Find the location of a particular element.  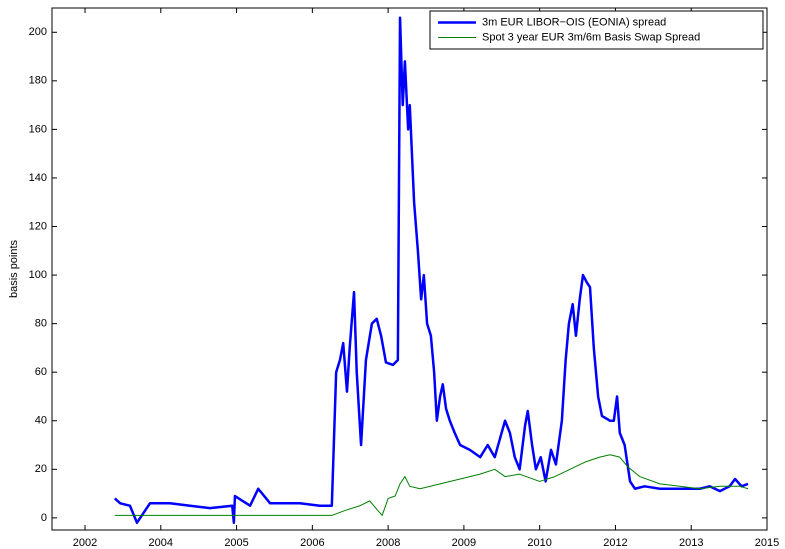

x-tick-label: 2015 is located at coordinates (767, 543).